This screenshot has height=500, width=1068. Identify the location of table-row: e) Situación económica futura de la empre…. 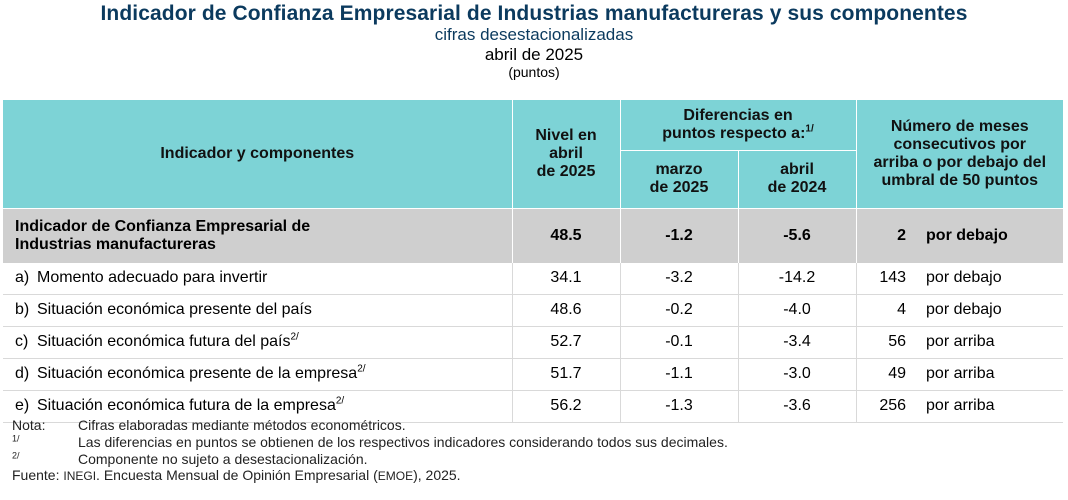
(533, 406).